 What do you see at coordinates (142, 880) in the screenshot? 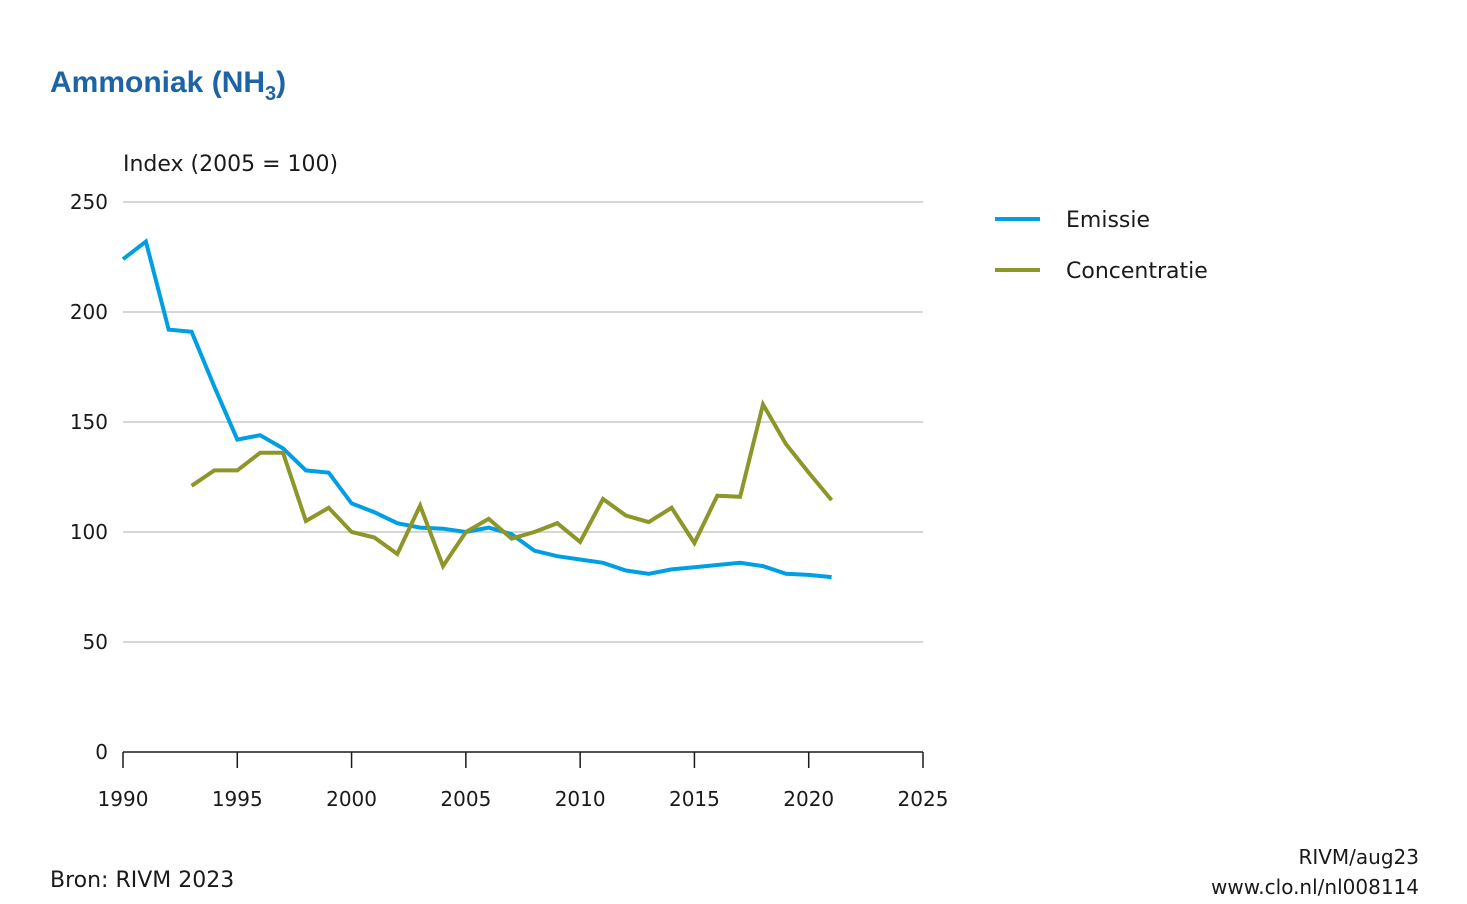
I see `source-note: Bron: RIVM 2023` at bounding box center [142, 880].